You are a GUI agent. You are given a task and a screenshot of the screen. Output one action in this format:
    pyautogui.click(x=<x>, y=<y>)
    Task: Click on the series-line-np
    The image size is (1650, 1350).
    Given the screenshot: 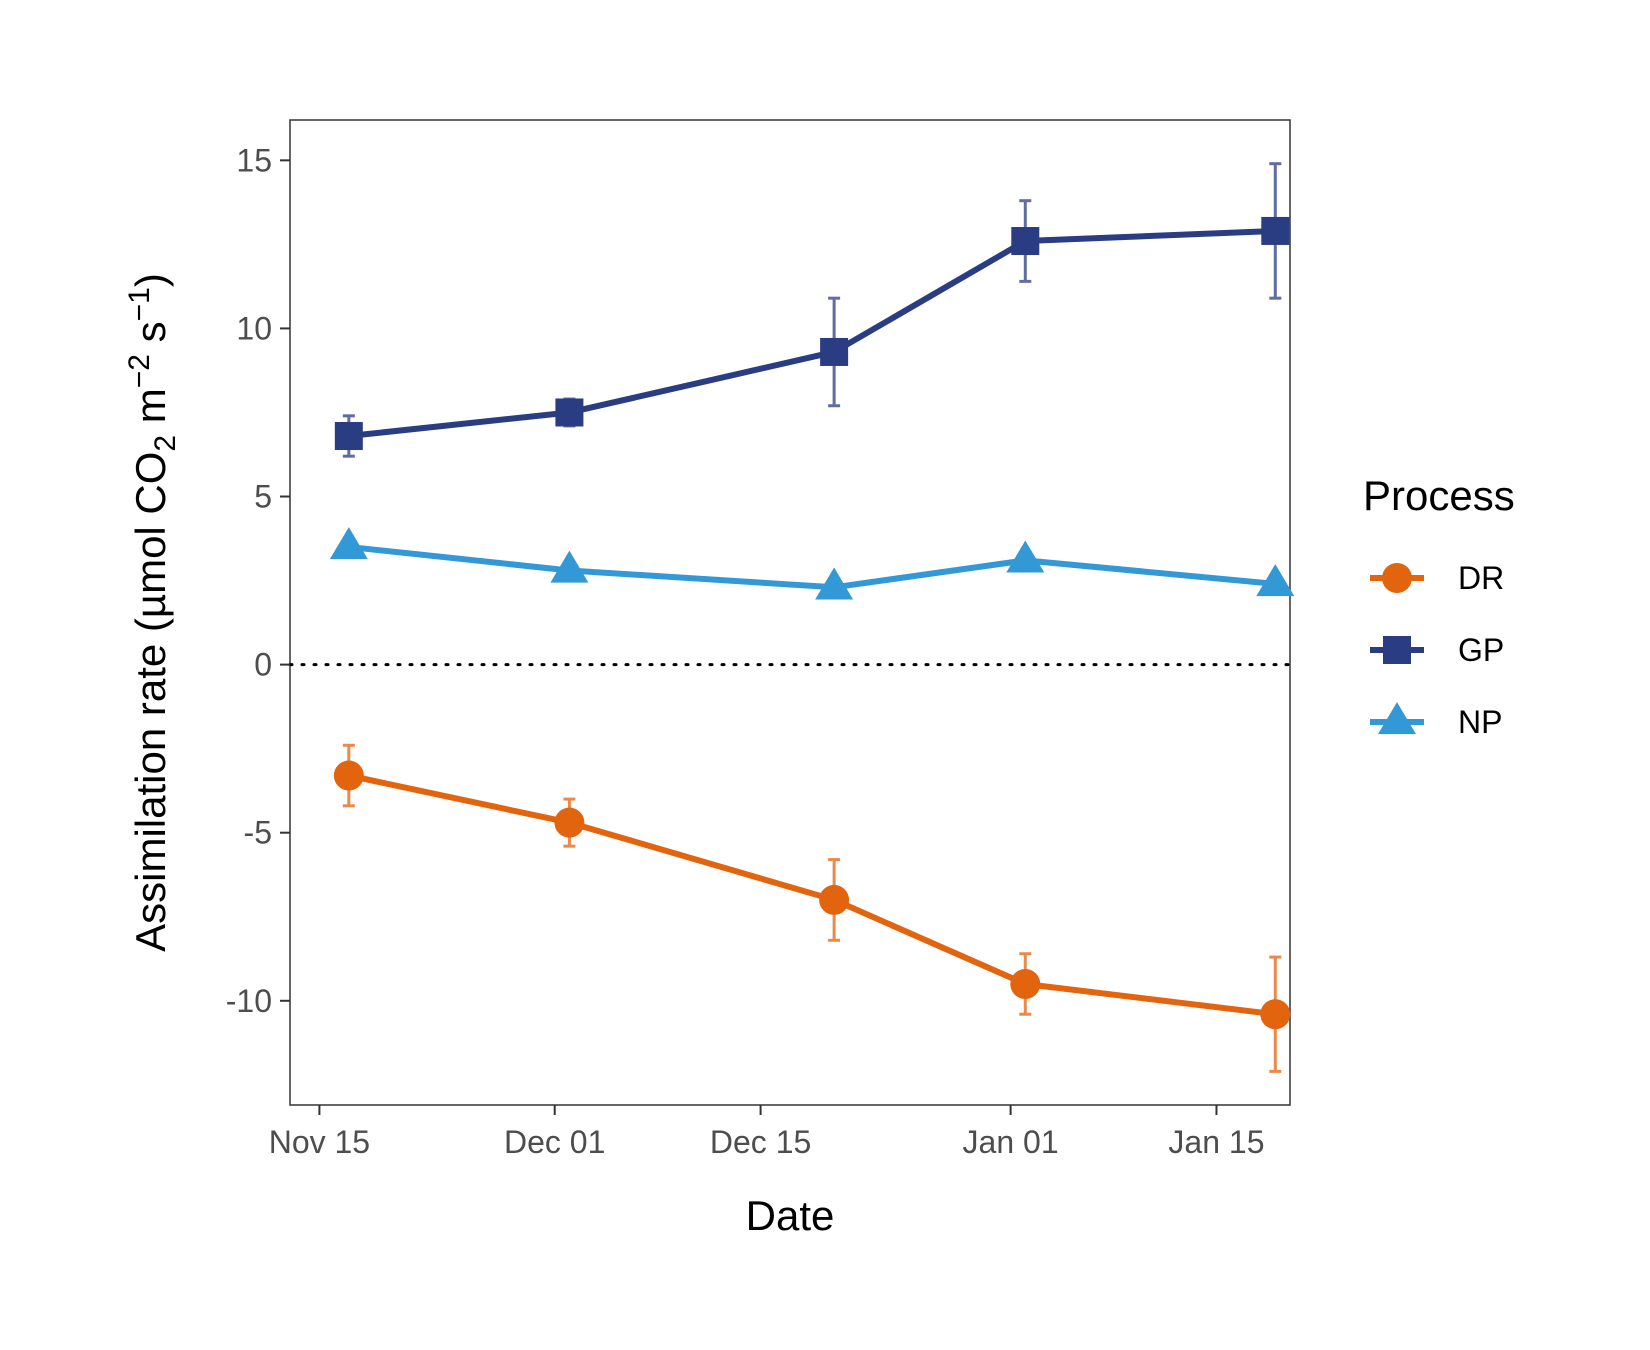 What is the action you would take?
    pyautogui.click(x=812, y=567)
    